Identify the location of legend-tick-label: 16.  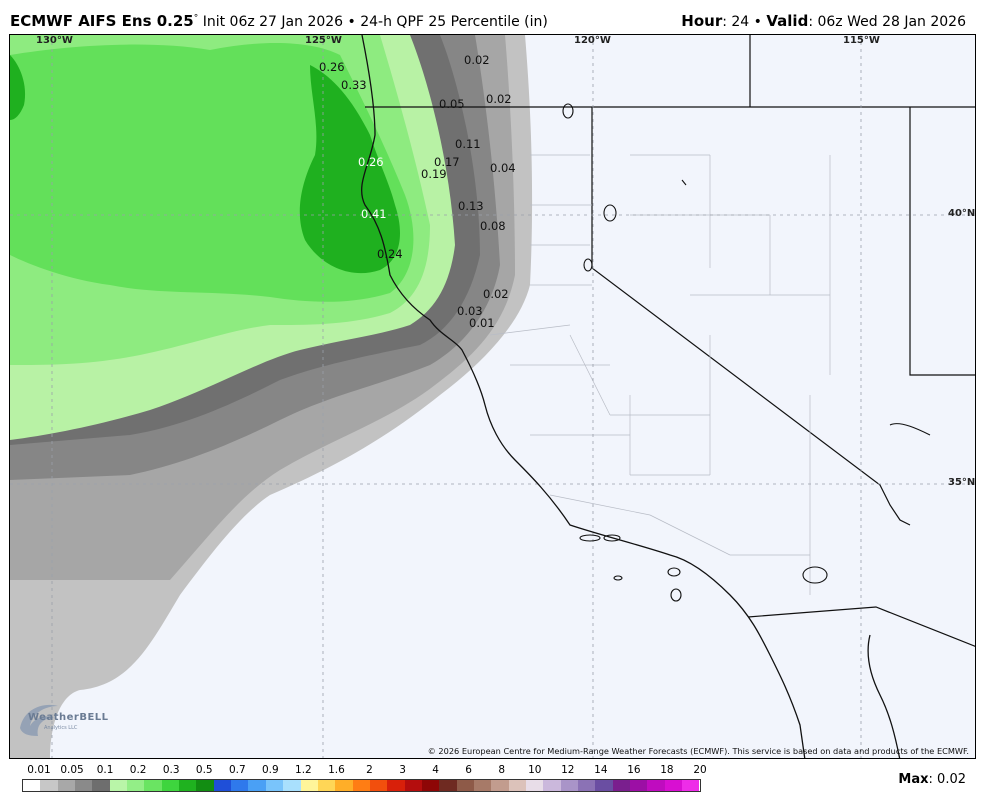
(634, 770).